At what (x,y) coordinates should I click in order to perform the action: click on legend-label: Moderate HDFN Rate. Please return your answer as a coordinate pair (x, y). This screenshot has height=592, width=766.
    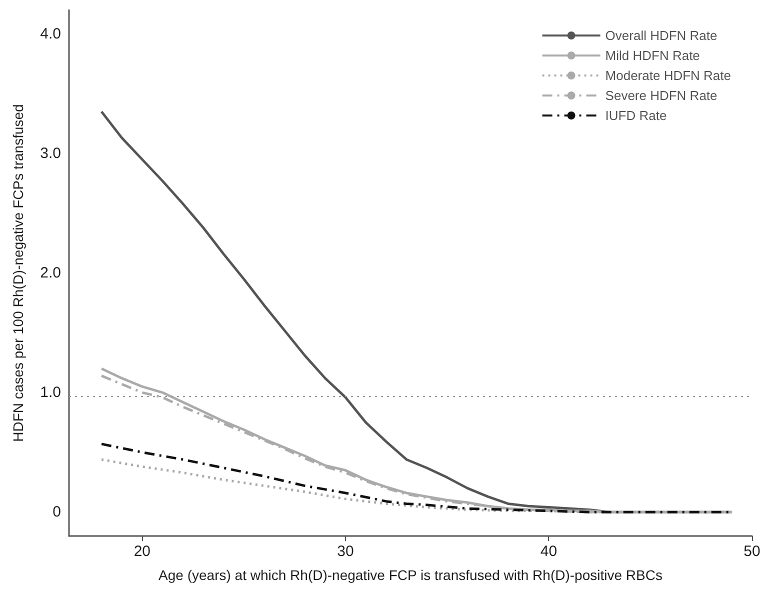
    Looking at the image, I should click on (668, 75).